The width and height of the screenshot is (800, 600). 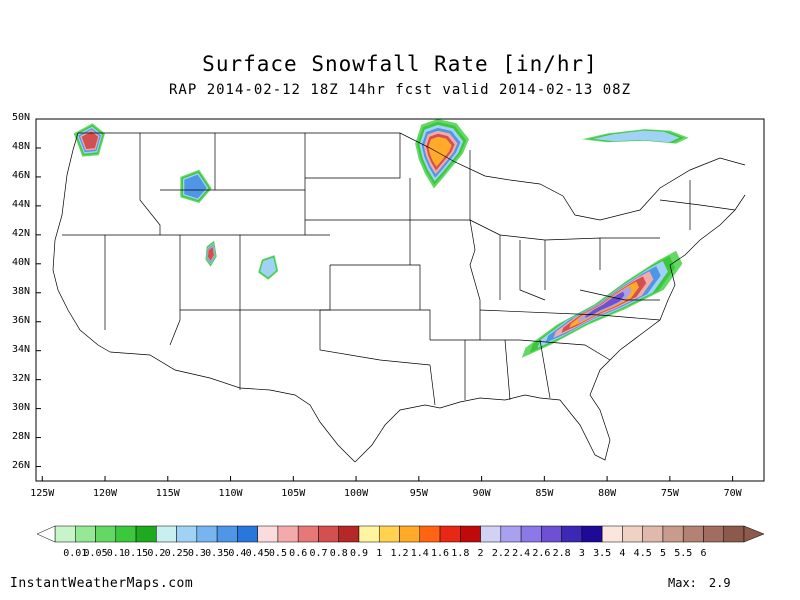 I want to click on colorbar-label: 0.1, so click(x=115, y=553).